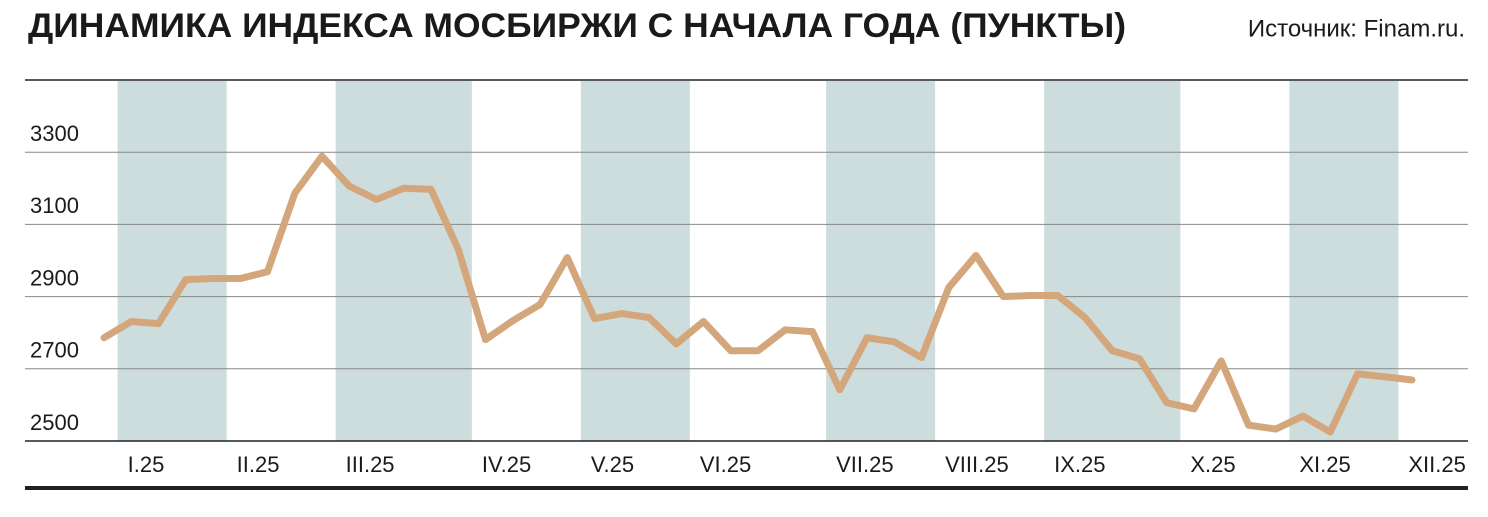 The height and width of the screenshot is (517, 1488). What do you see at coordinates (54, 422) in the screenshot?
I see `y-tick-label: 2500` at bounding box center [54, 422].